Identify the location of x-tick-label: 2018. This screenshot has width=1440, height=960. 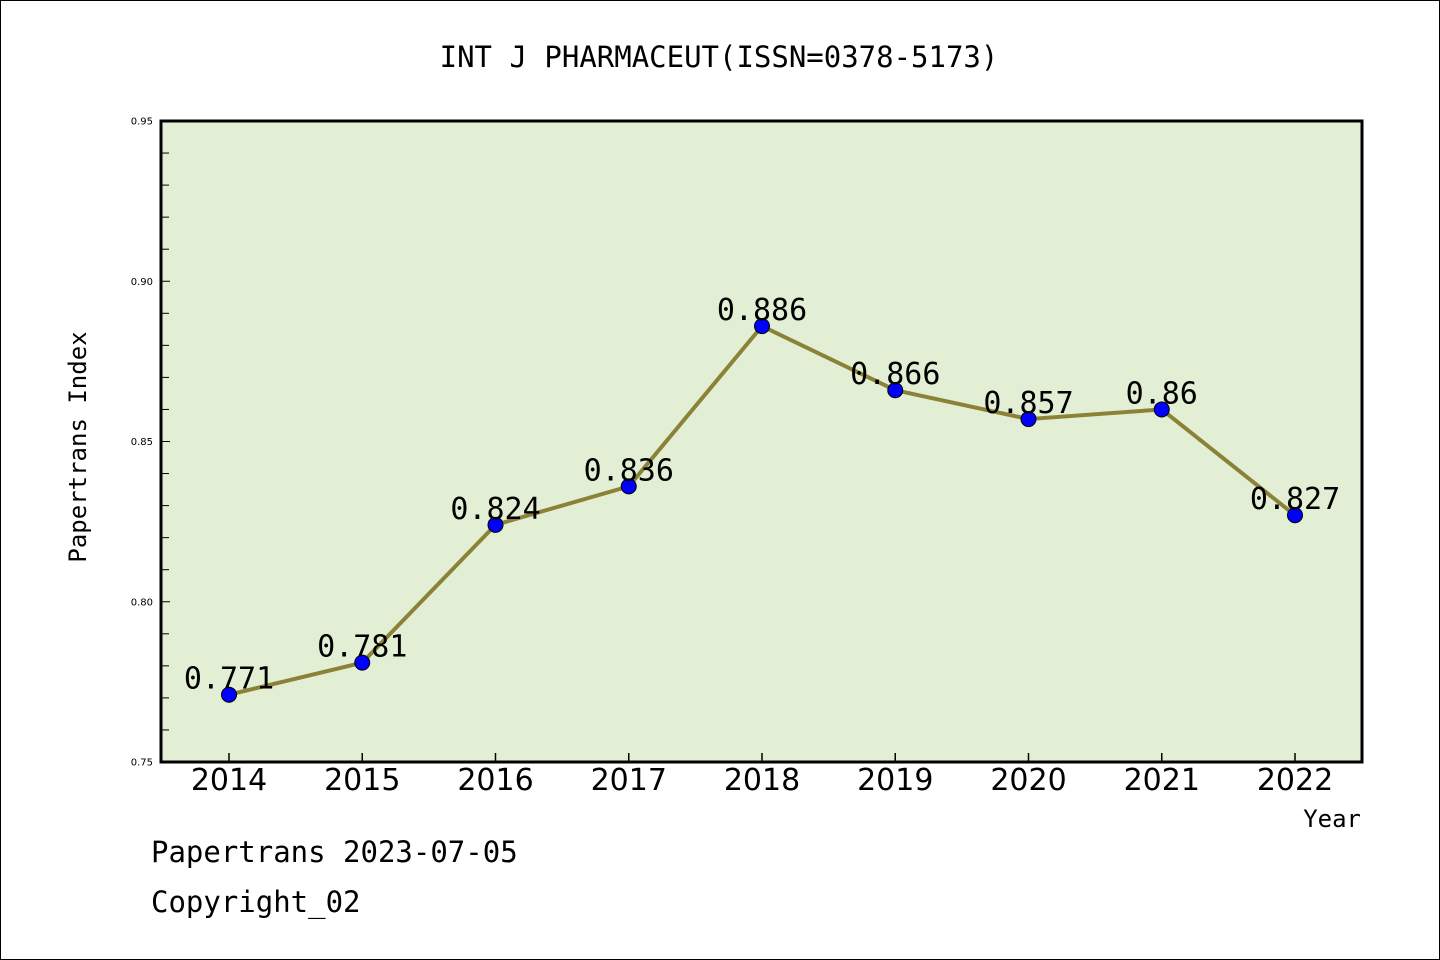
(762, 780).